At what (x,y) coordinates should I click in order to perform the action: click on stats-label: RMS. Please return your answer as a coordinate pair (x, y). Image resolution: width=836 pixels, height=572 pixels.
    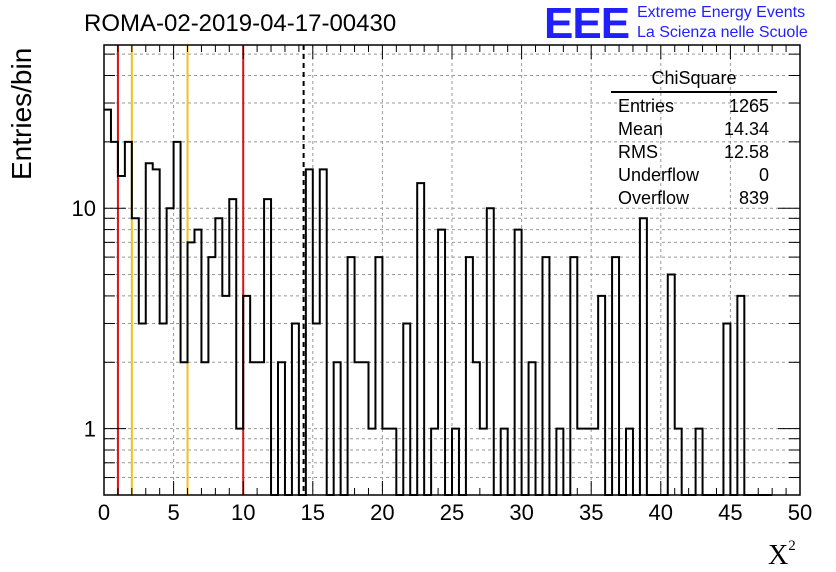
    Looking at the image, I should click on (638, 152).